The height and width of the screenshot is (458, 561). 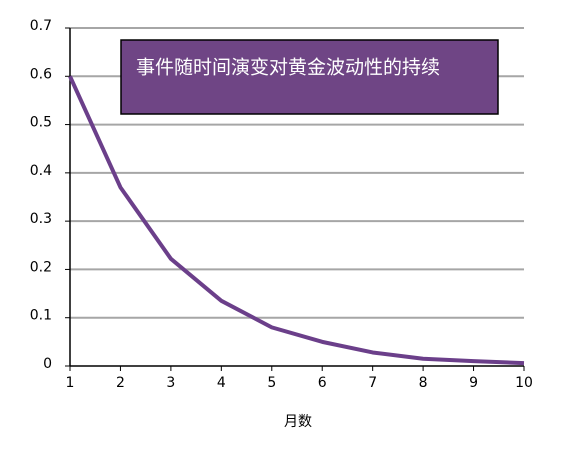 What do you see at coordinates (271, 383) in the screenshot?
I see `x-tick-label: 5` at bounding box center [271, 383].